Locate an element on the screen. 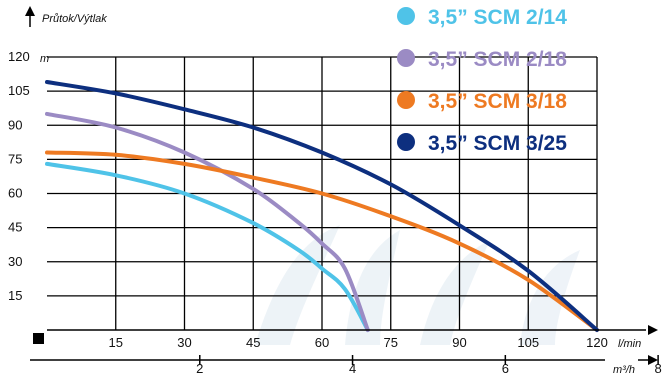 The height and width of the screenshot is (375, 666). x-tick-label: 30 is located at coordinates (184, 342).